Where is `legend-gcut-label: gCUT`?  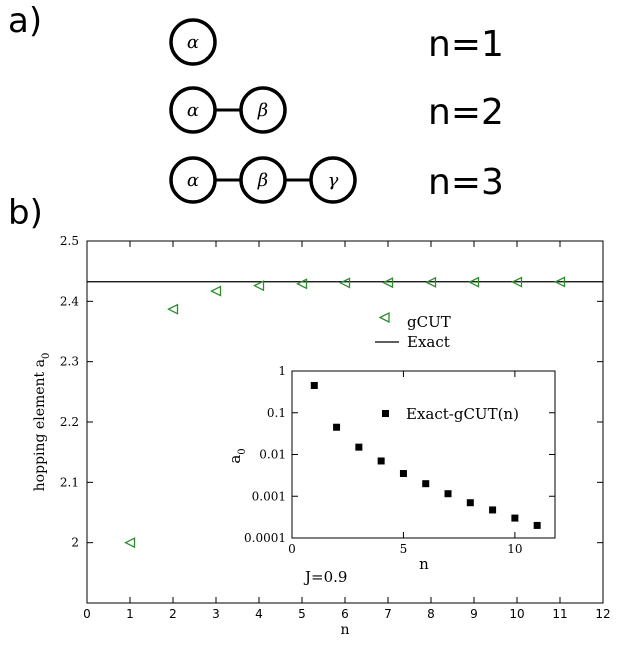
legend-gcut-label: gCUT is located at coordinates (429, 322).